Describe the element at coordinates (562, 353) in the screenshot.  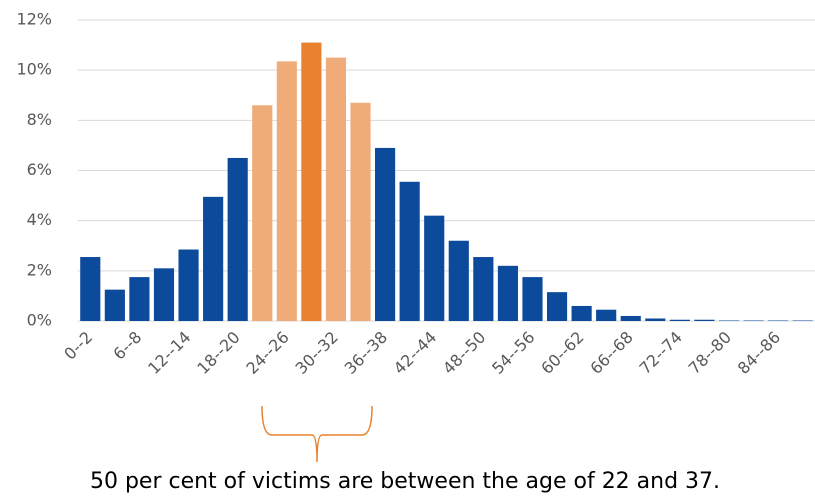
I see `x-tick-label: 60--62` at that location.